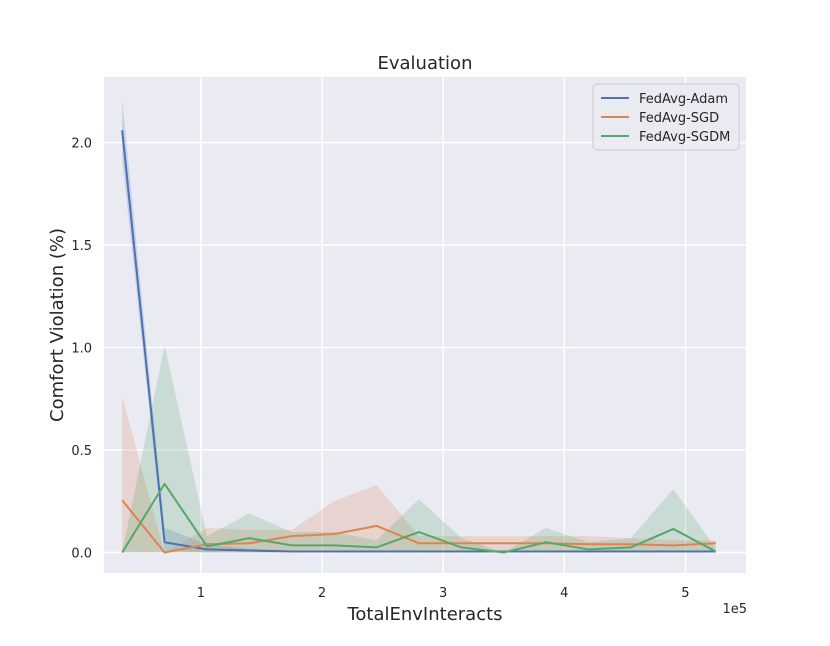 Image resolution: width=830 pixels, height=646 pixels. Describe the element at coordinates (679, 118) in the screenshot. I see `legend-label-fedavg-sgd: FedAvg-SGD` at that location.